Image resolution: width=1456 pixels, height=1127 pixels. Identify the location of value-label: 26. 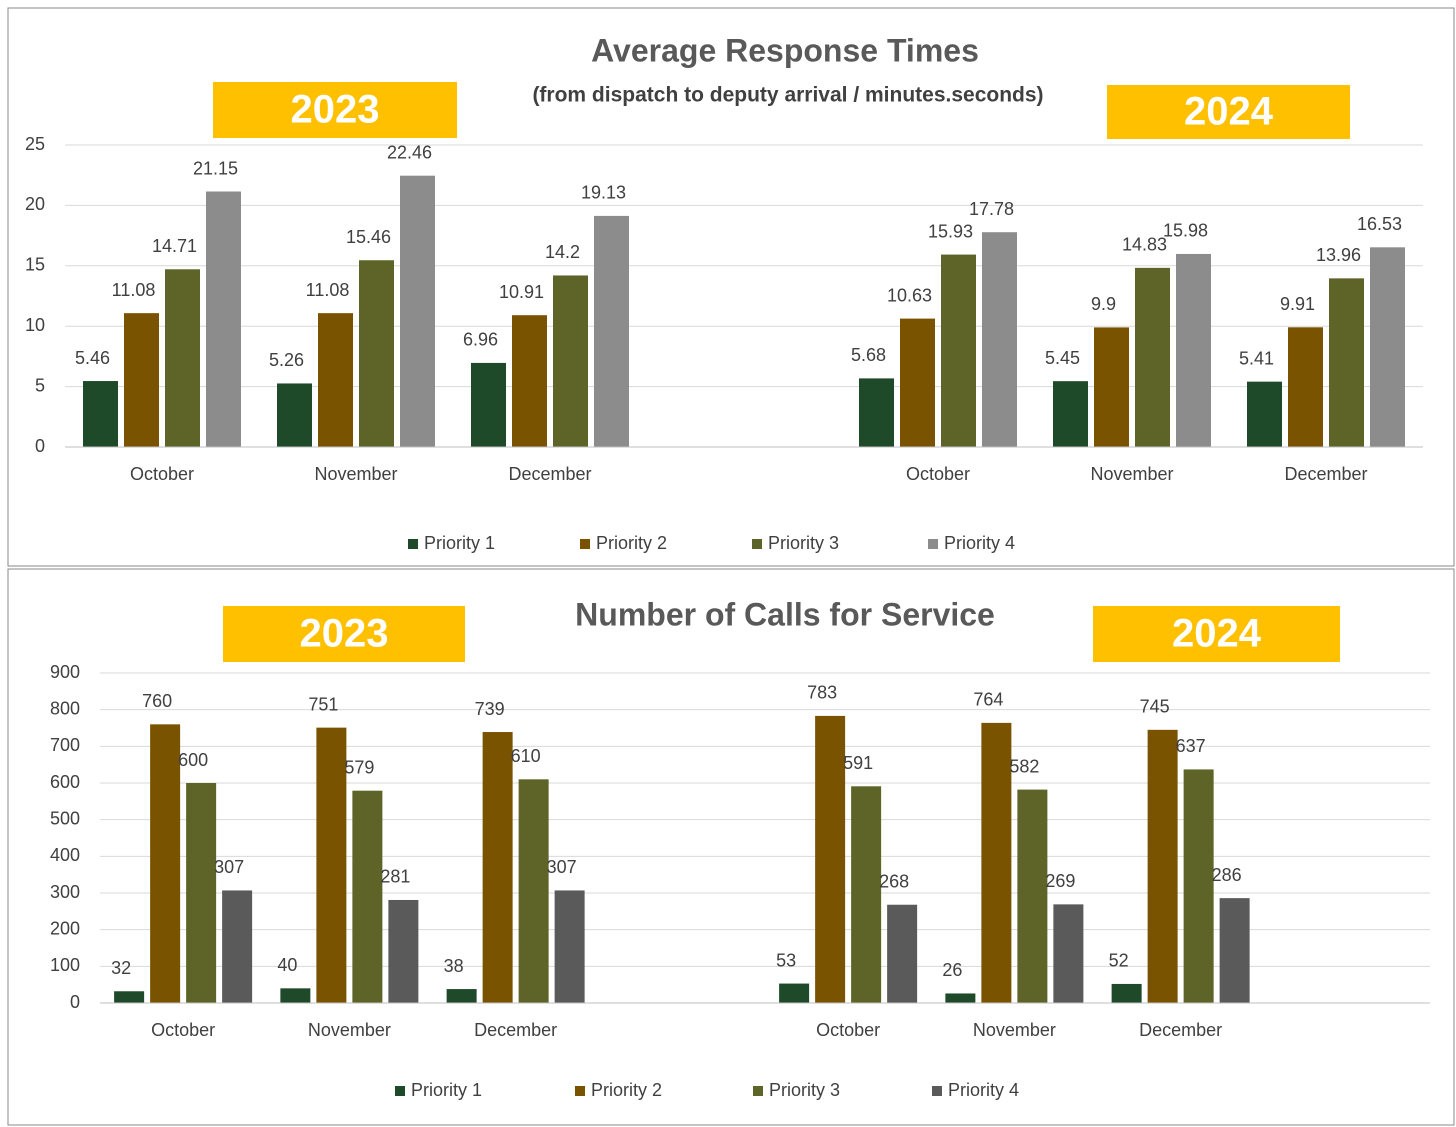
(952, 970).